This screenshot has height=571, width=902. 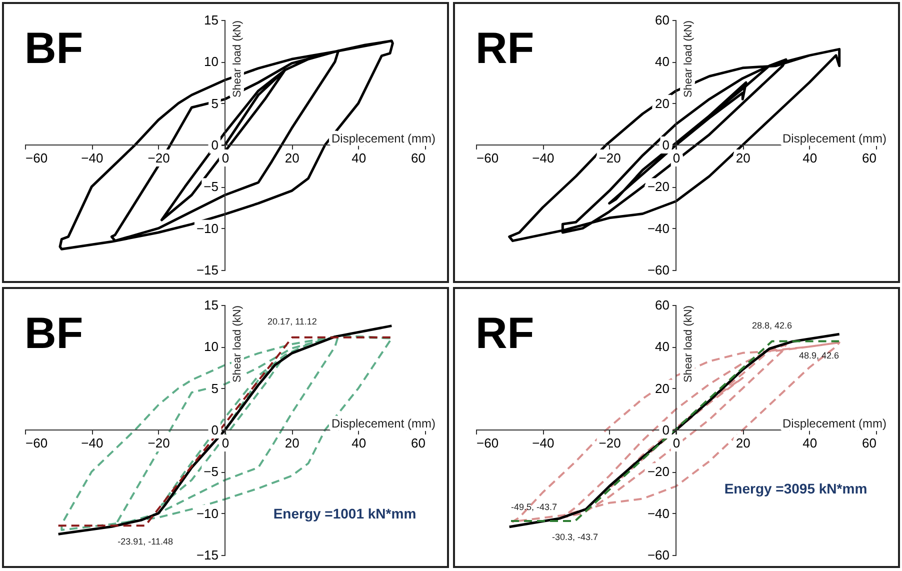 What do you see at coordinates (575, 537) in the screenshot?
I see `annotation: -30.3, -43.7` at bounding box center [575, 537].